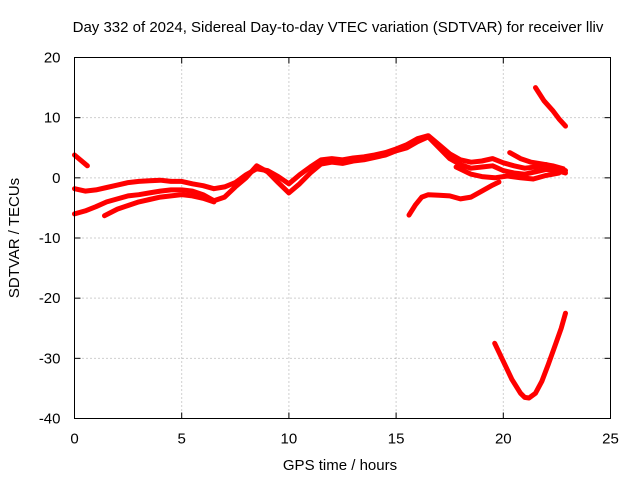  I want to click on y-tick-label: 10, so click(52, 118).